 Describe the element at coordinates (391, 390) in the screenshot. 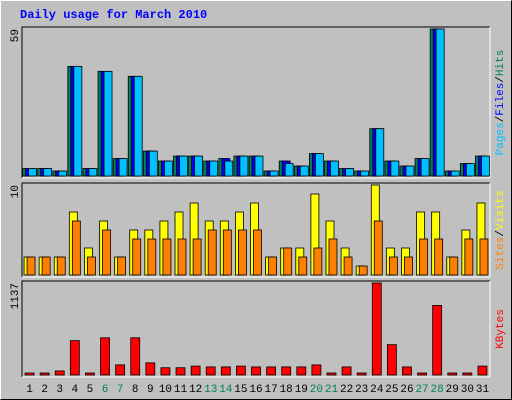

I see `x-tick-label: 25` at that location.